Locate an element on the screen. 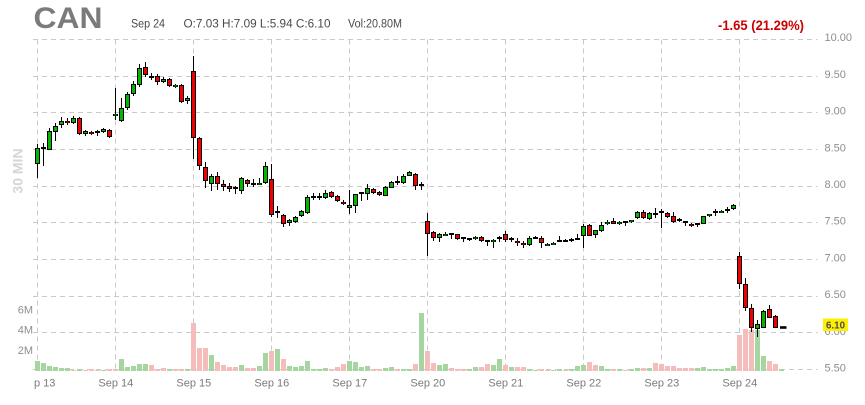 This screenshot has height=405, width=865. svg-text: Sep 17 is located at coordinates (349, 383).